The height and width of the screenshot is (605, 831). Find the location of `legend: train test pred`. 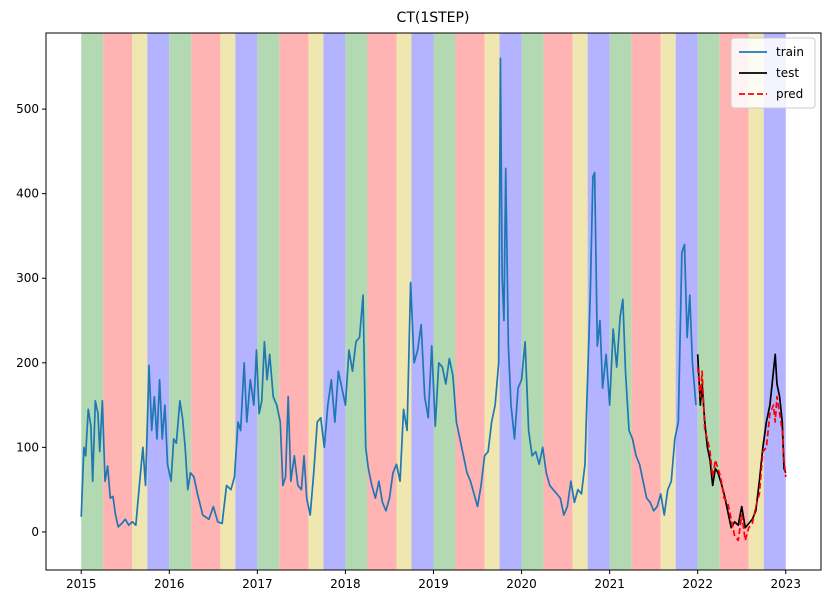

legend: train test pred is located at coordinates (773, 73).